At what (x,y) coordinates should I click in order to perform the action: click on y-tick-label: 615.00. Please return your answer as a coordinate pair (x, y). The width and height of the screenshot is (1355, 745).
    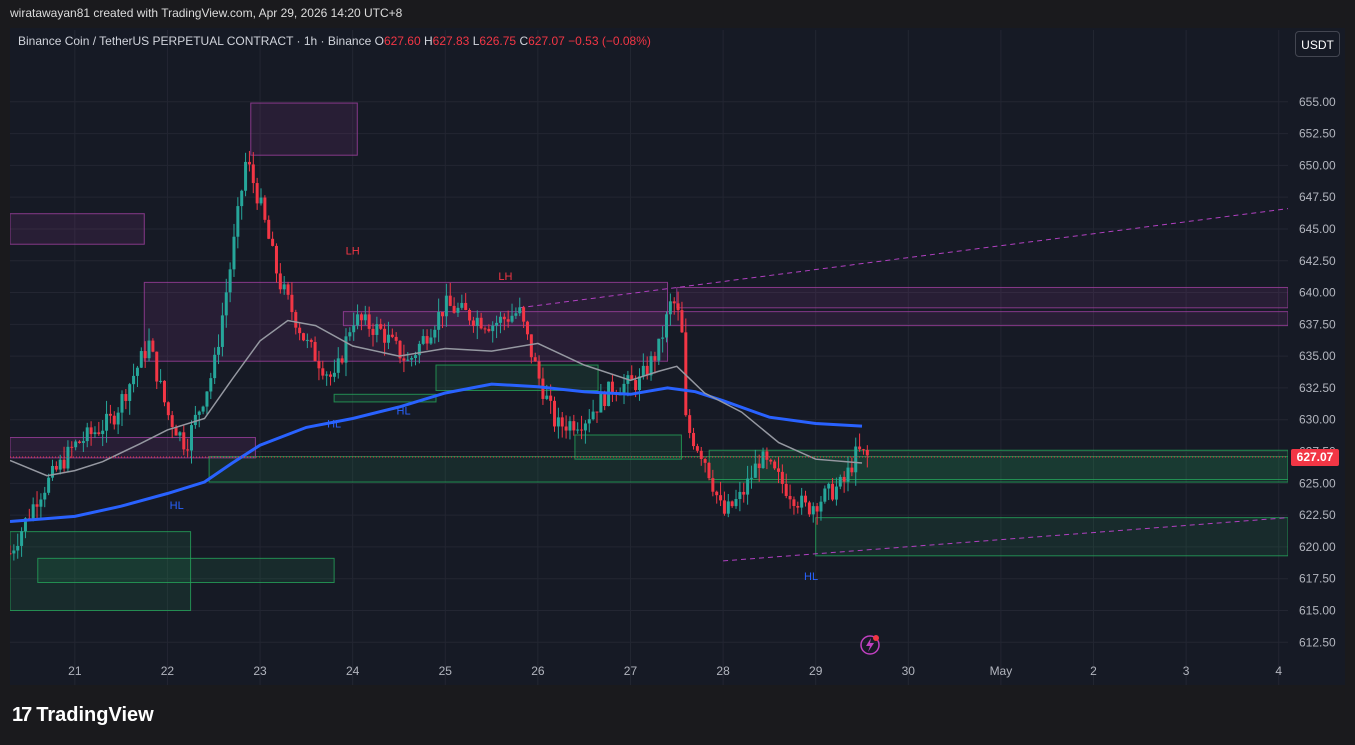
    Looking at the image, I should click on (1317, 610).